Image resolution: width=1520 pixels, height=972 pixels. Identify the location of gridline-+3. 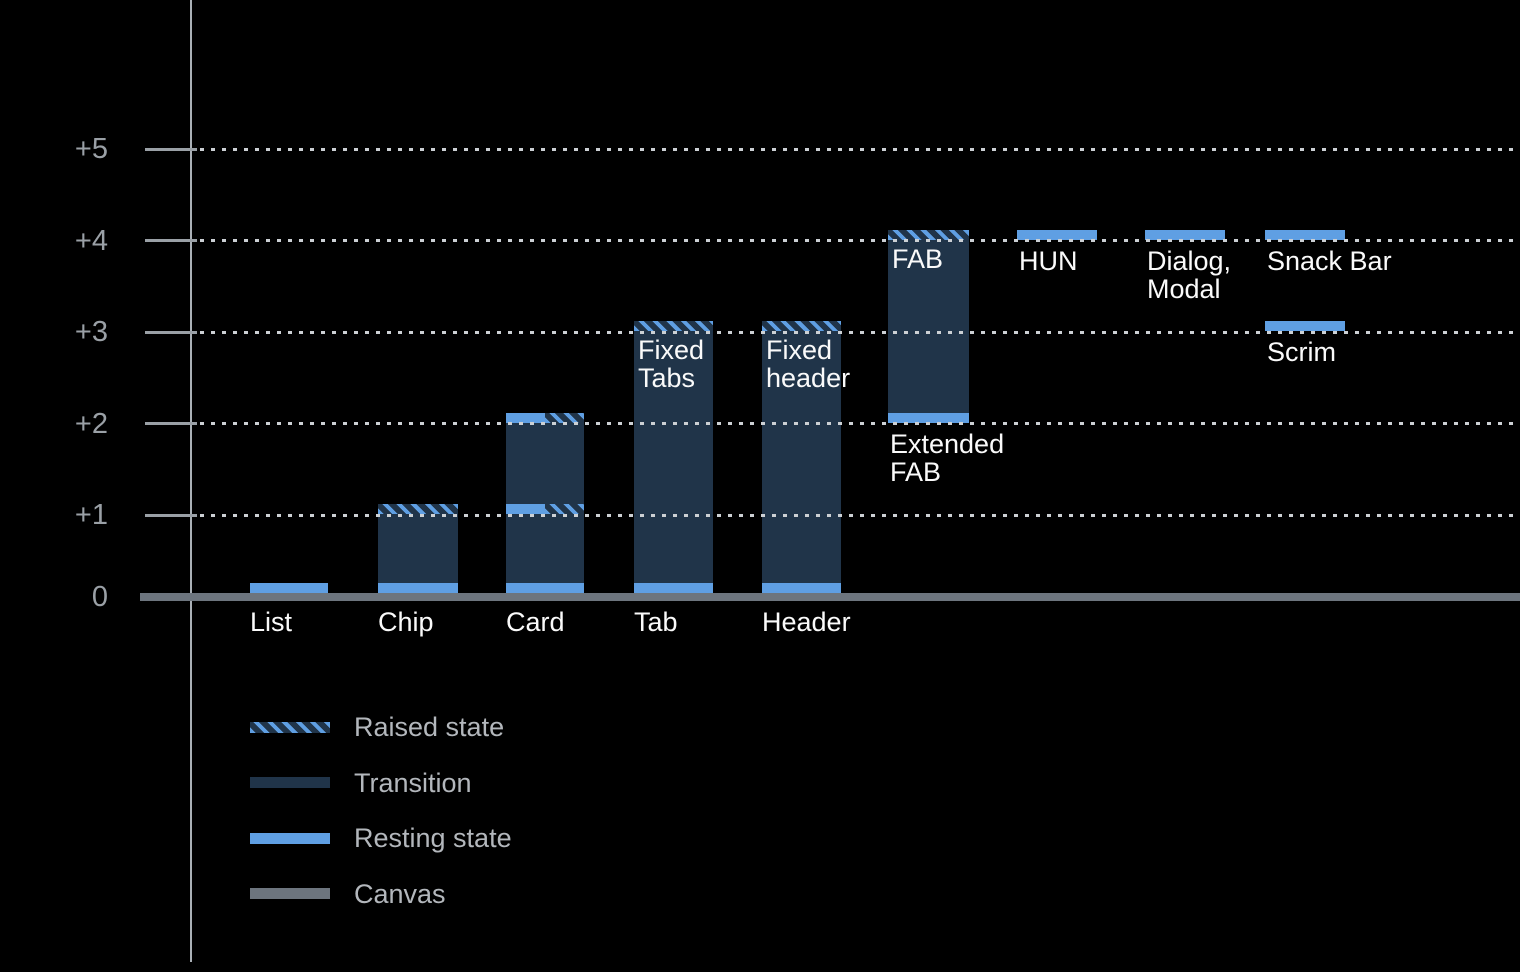
(860, 332).